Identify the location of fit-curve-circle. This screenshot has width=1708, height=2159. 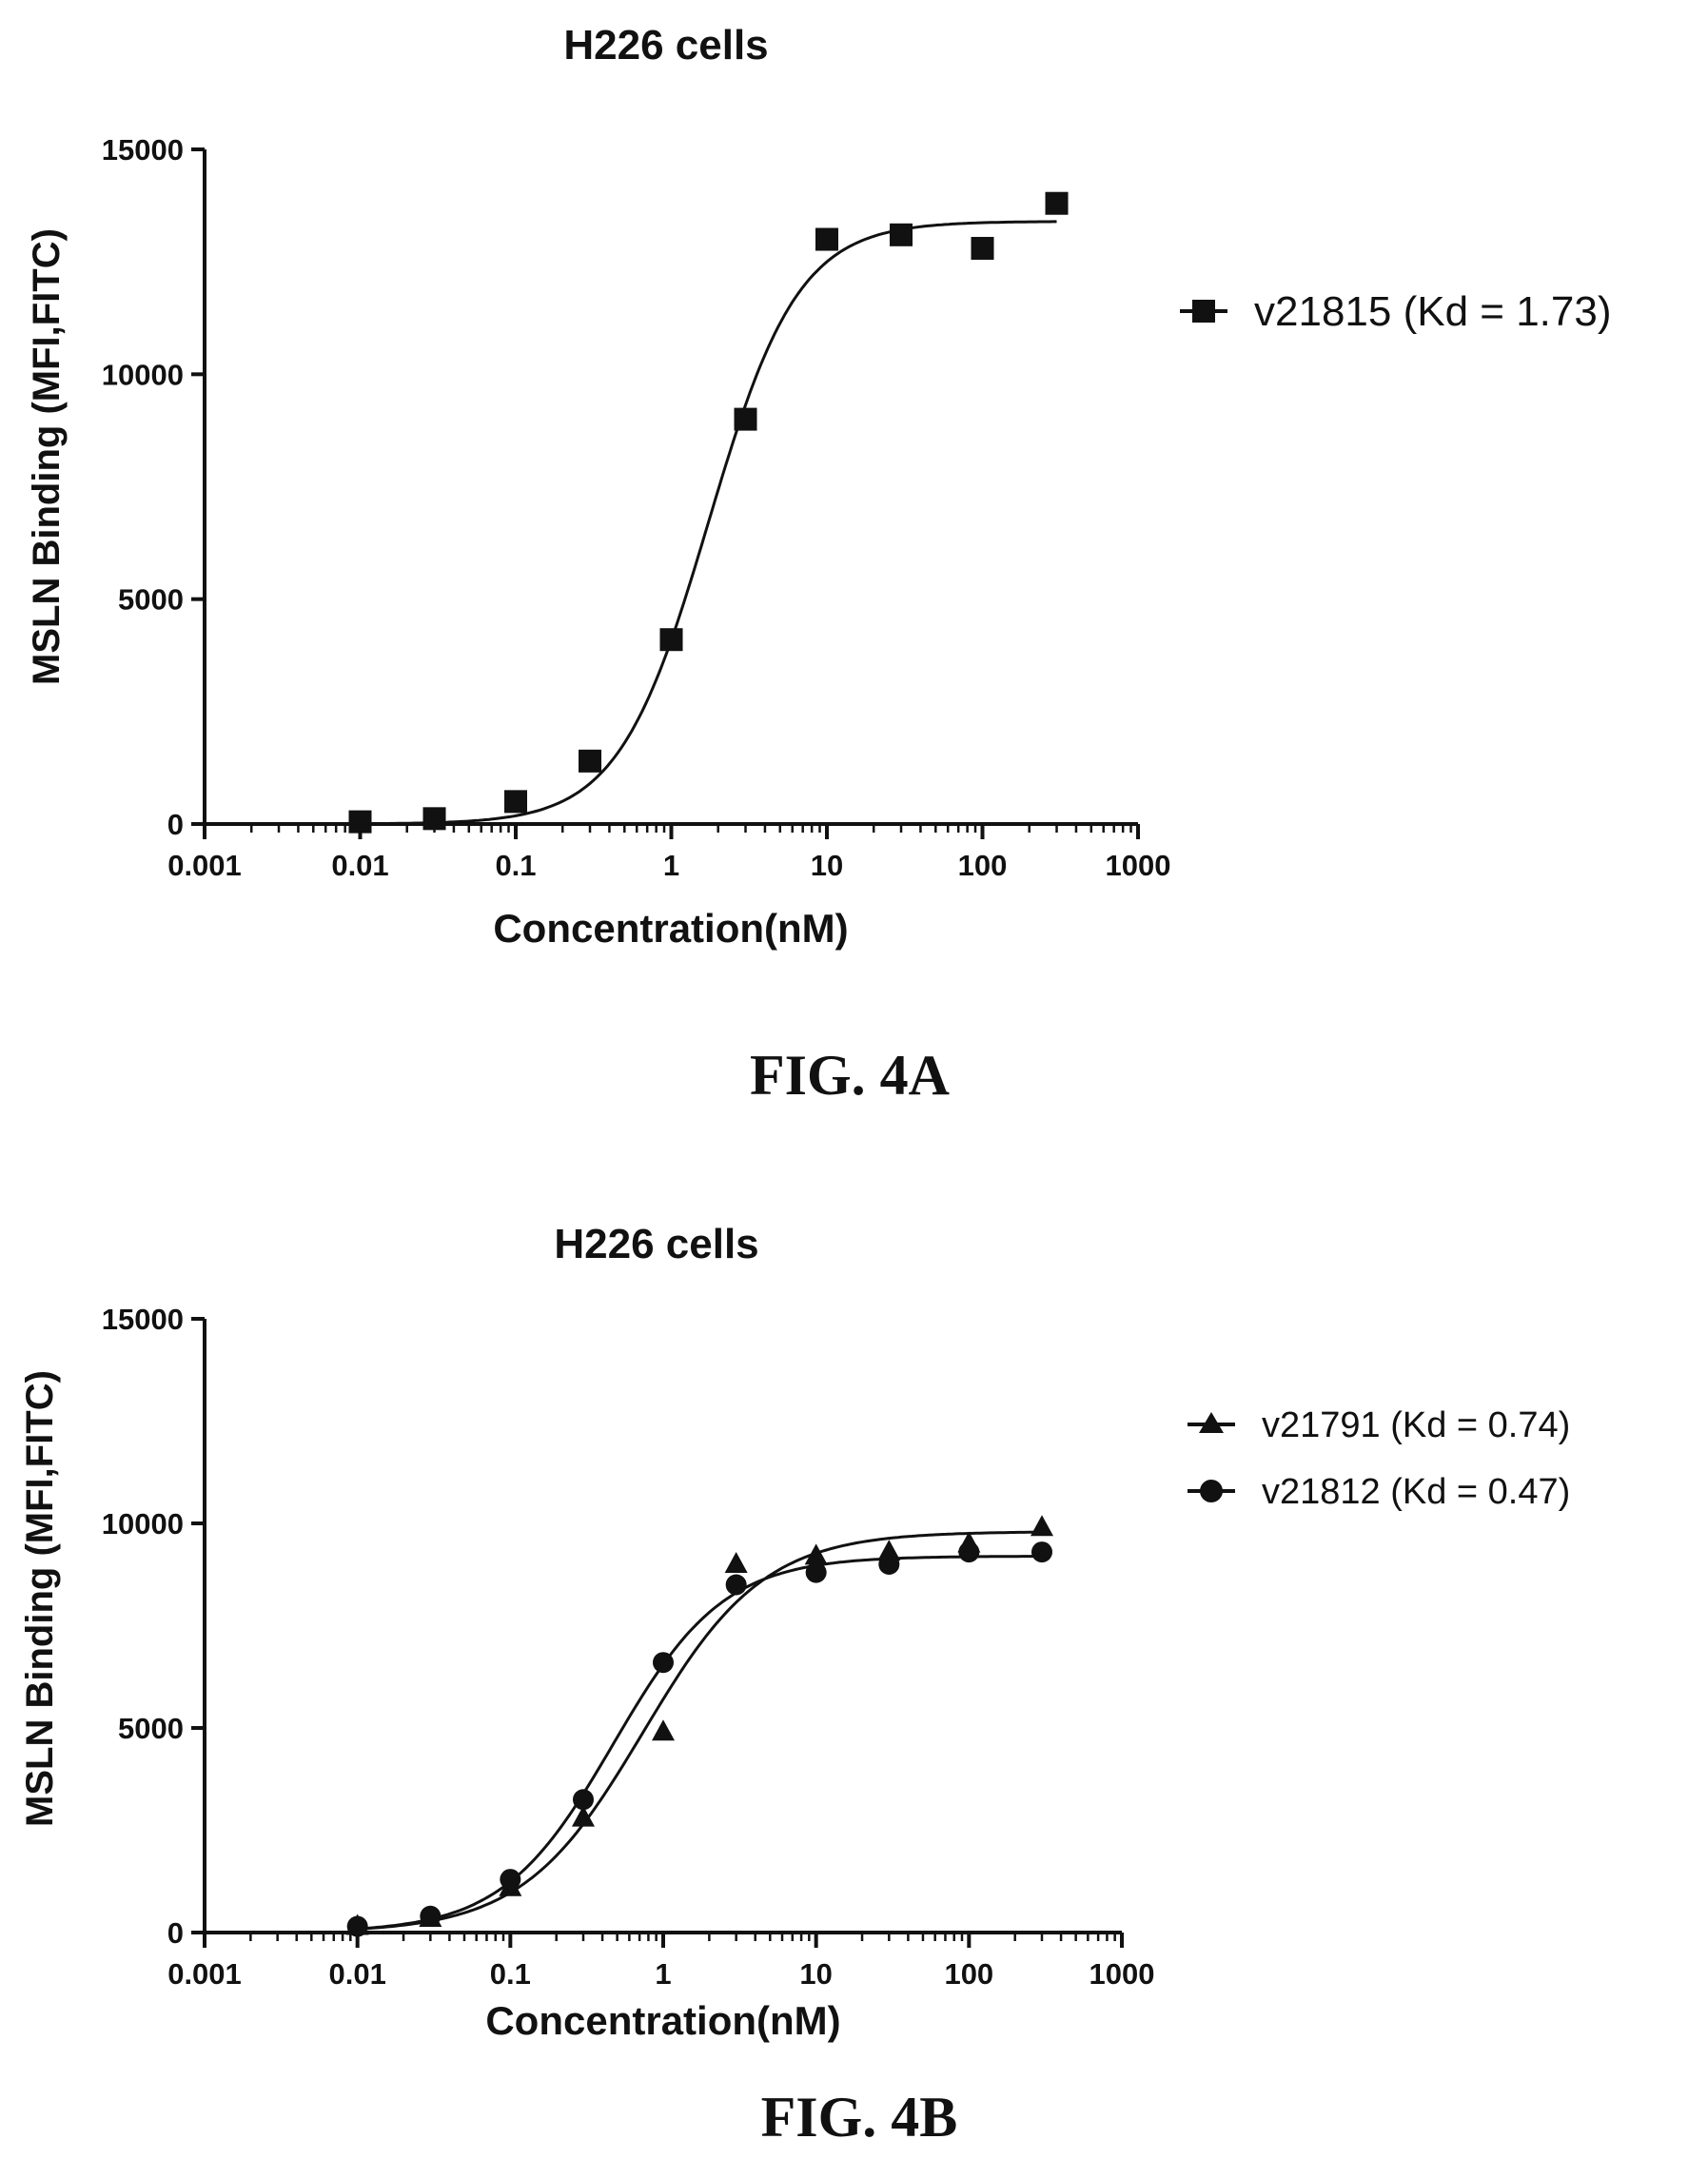
(699, 1743).